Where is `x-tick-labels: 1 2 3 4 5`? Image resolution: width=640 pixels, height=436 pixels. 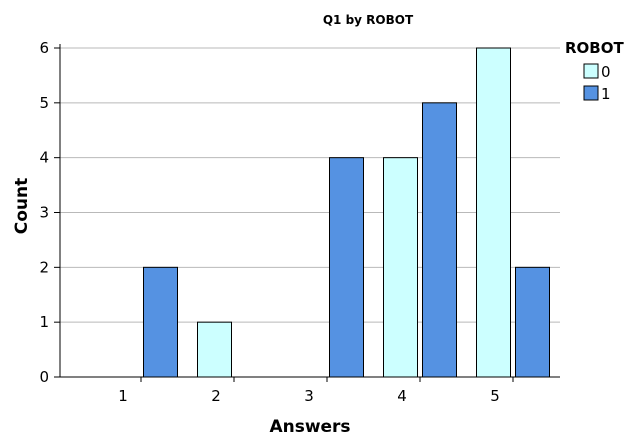 x-tick-labels: 1 2 3 4 5 is located at coordinates (316, 391).